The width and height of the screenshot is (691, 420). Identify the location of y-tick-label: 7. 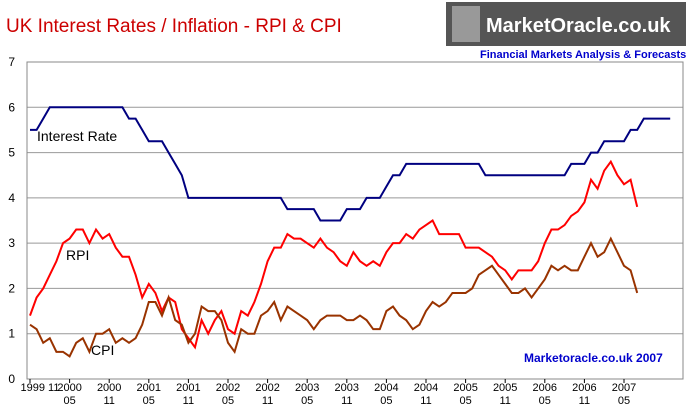
(11, 62).